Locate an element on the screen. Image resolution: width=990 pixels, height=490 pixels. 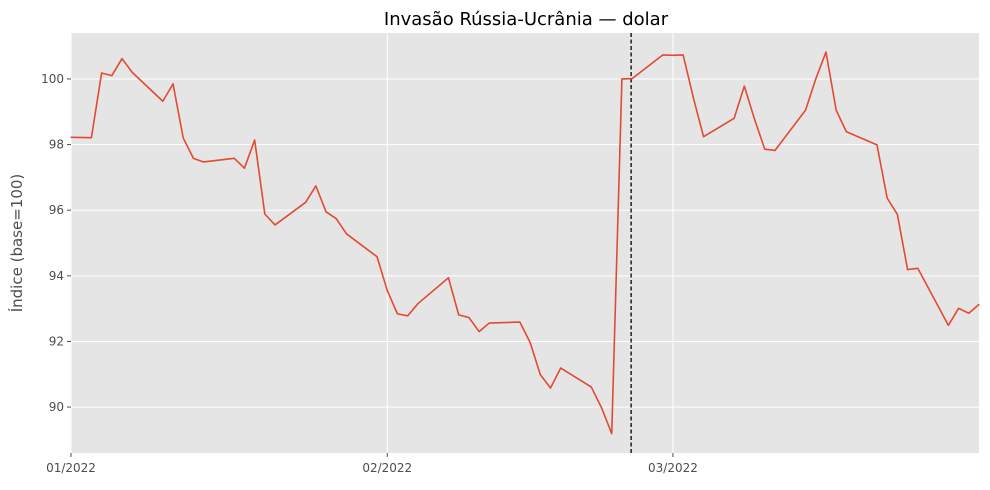
y-tick-label: 92 is located at coordinates (56, 341).